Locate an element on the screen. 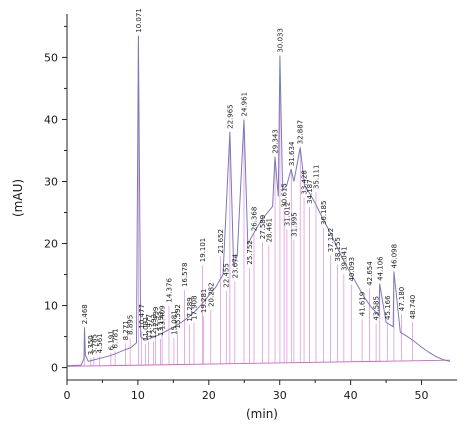 This screenshot has width=474, height=445. x-tick-label: 10 is located at coordinates (138, 395).